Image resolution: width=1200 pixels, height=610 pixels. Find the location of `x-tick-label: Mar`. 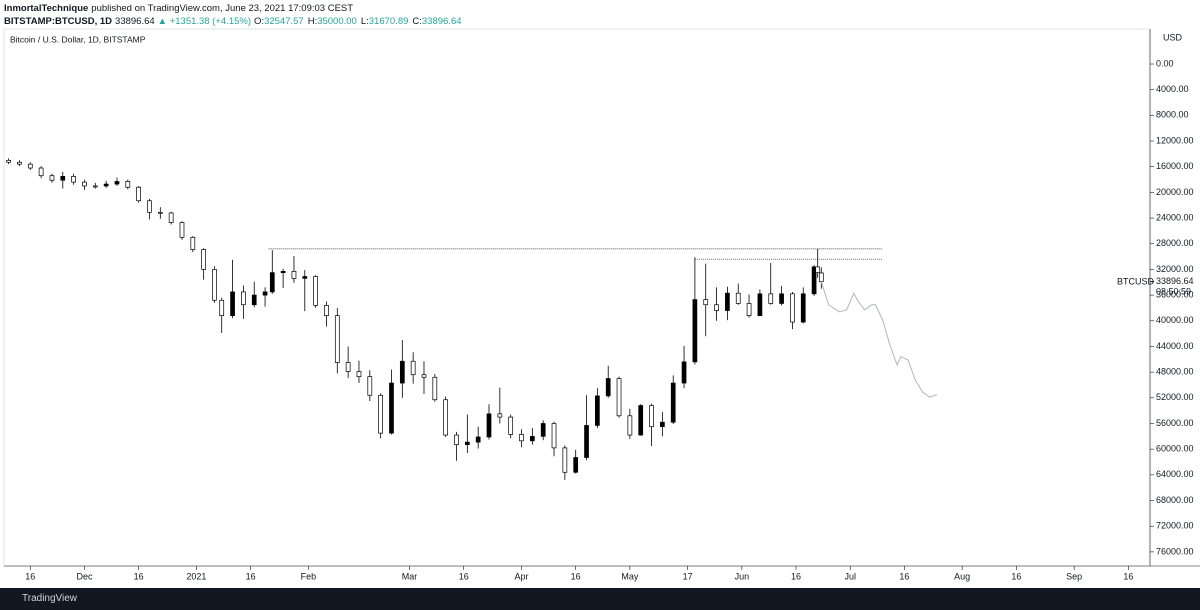

x-tick-label: Mar is located at coordinates (410, 576).